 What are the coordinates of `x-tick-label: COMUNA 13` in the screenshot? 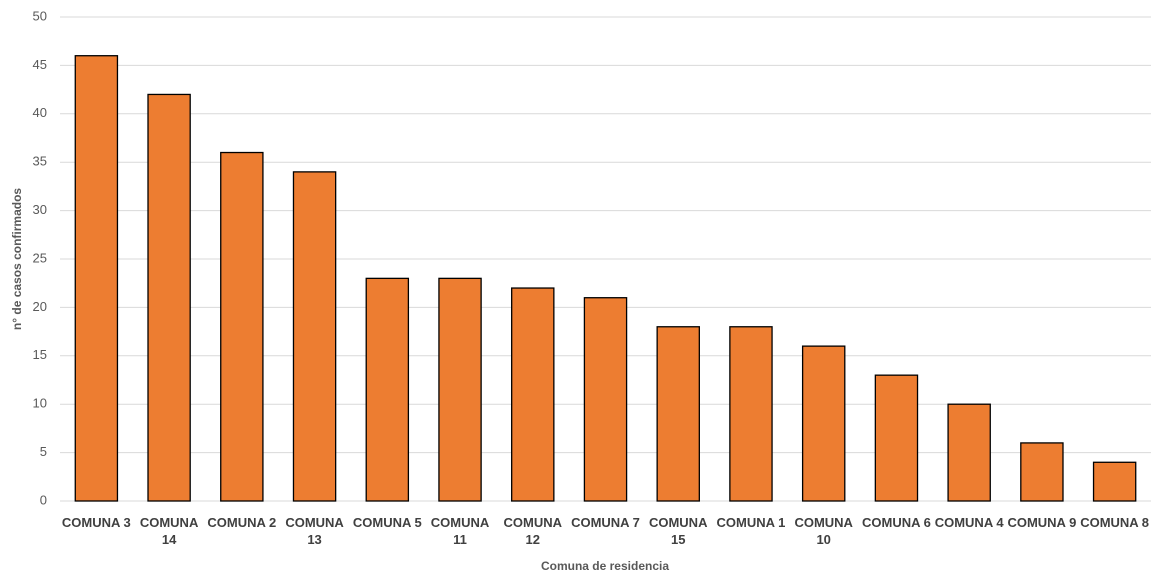 It's located at (314, 531).